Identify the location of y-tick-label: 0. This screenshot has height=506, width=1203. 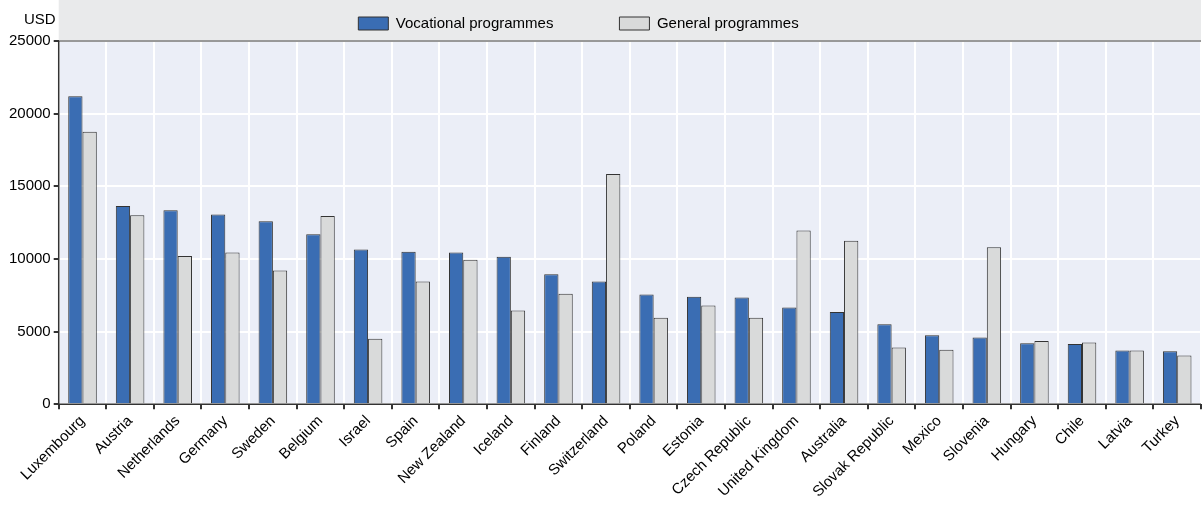
(46, 403).